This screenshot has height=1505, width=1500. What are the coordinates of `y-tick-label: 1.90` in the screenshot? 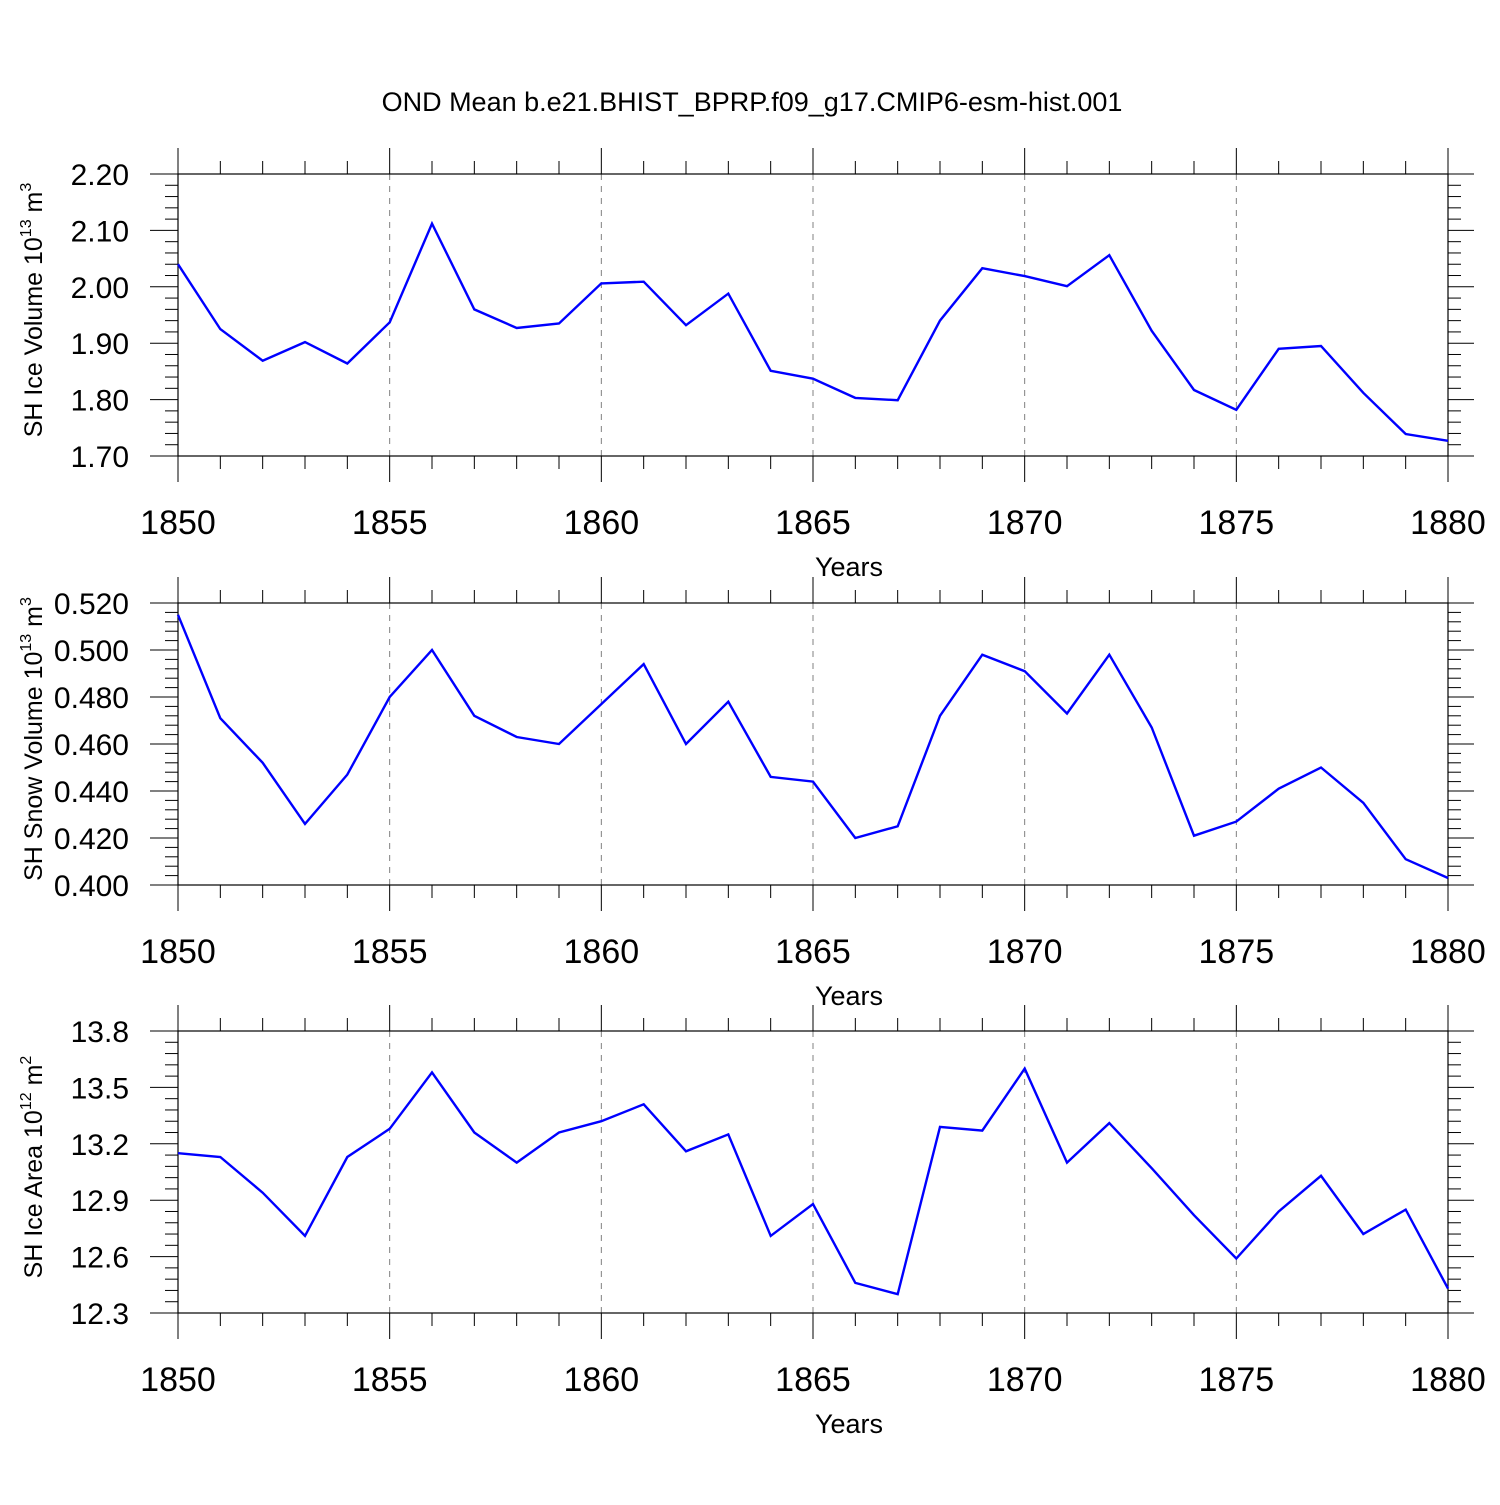 It's located at (100, 344).